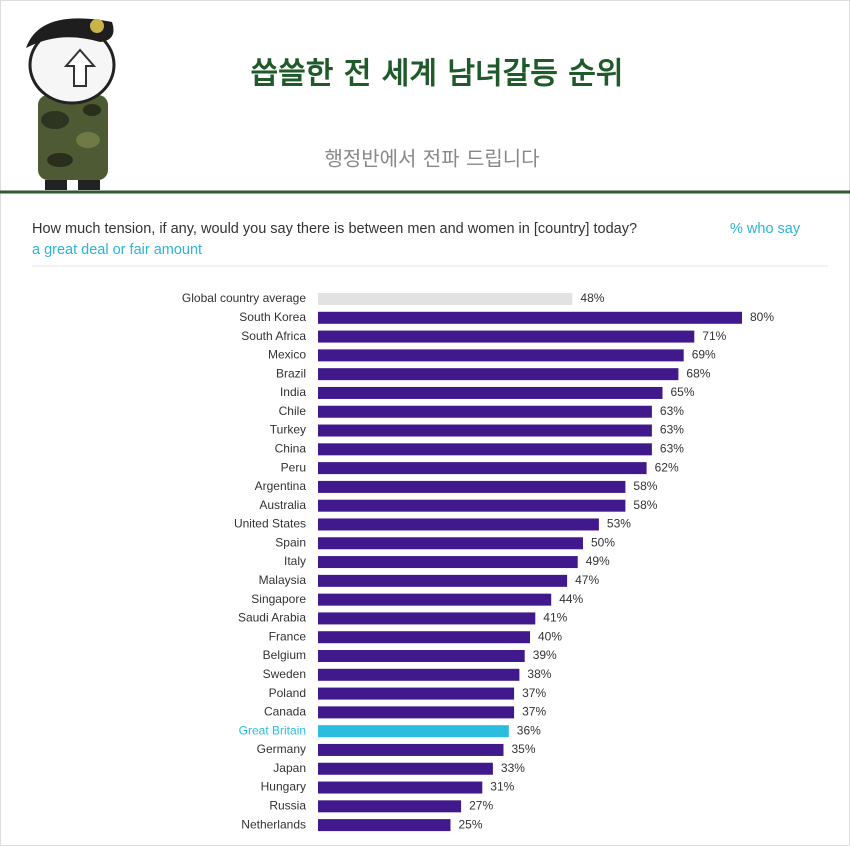  What do you see at coordinates (295, 561) in the screenshot?
I see `category-label: Italy` at bounding box center [295, 561].